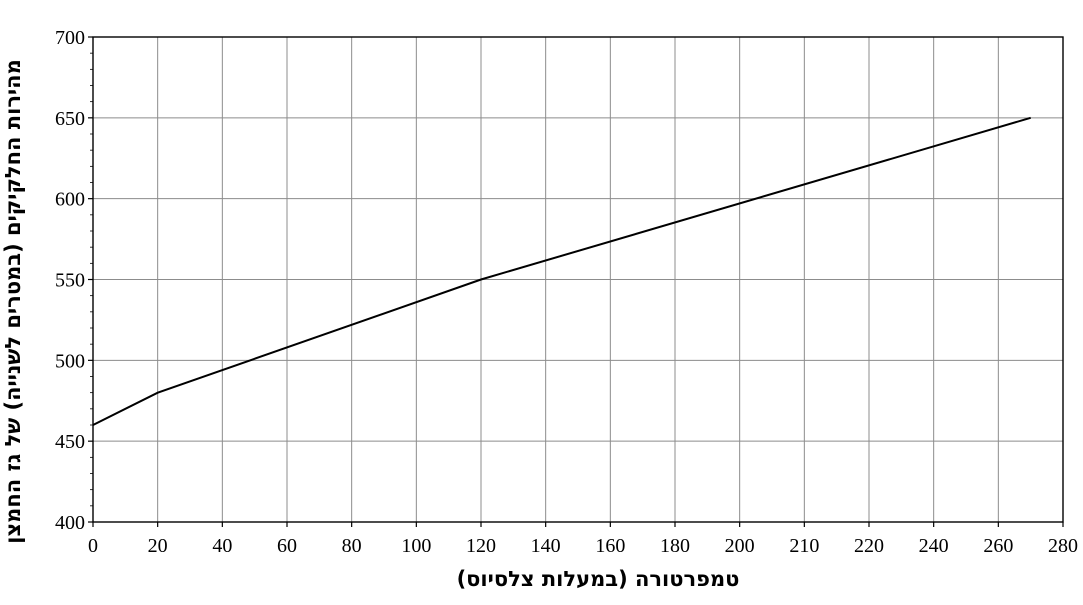  I want to click on x-tick-label: 20, so click(158, 546).